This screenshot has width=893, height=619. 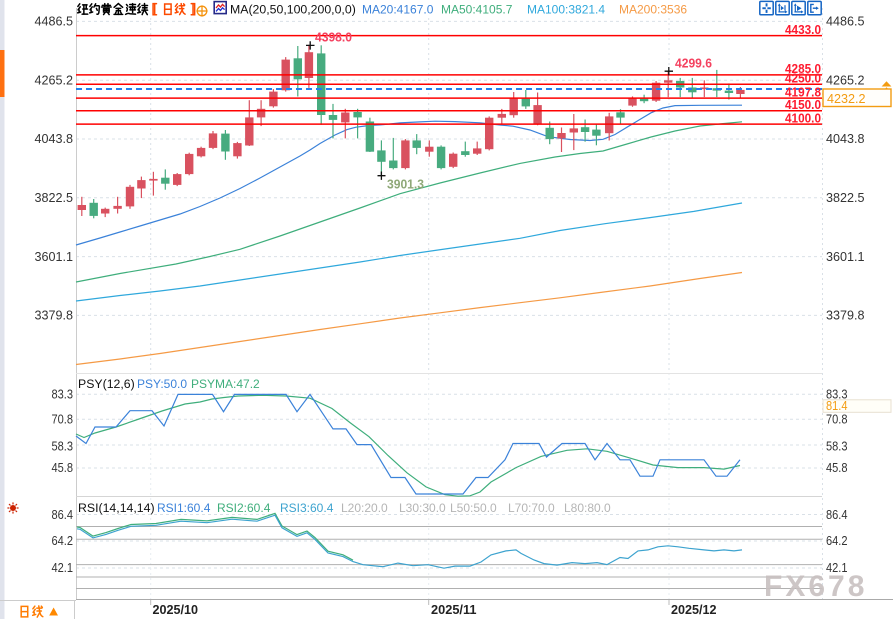 What do you see at coordinates (473, 508) in the screenshot?
I see `svg-text: L50:50.0` at bounding box center [473, 508].